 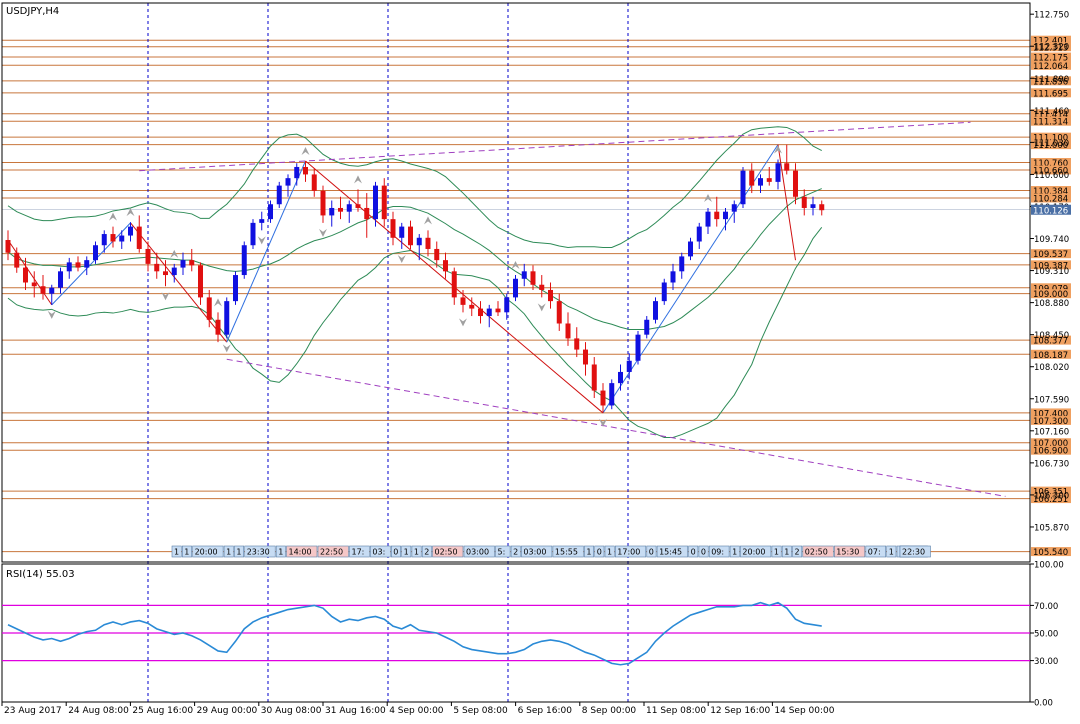 I want to click on level-label-text: 107.400, so click(x=1050, y=414).